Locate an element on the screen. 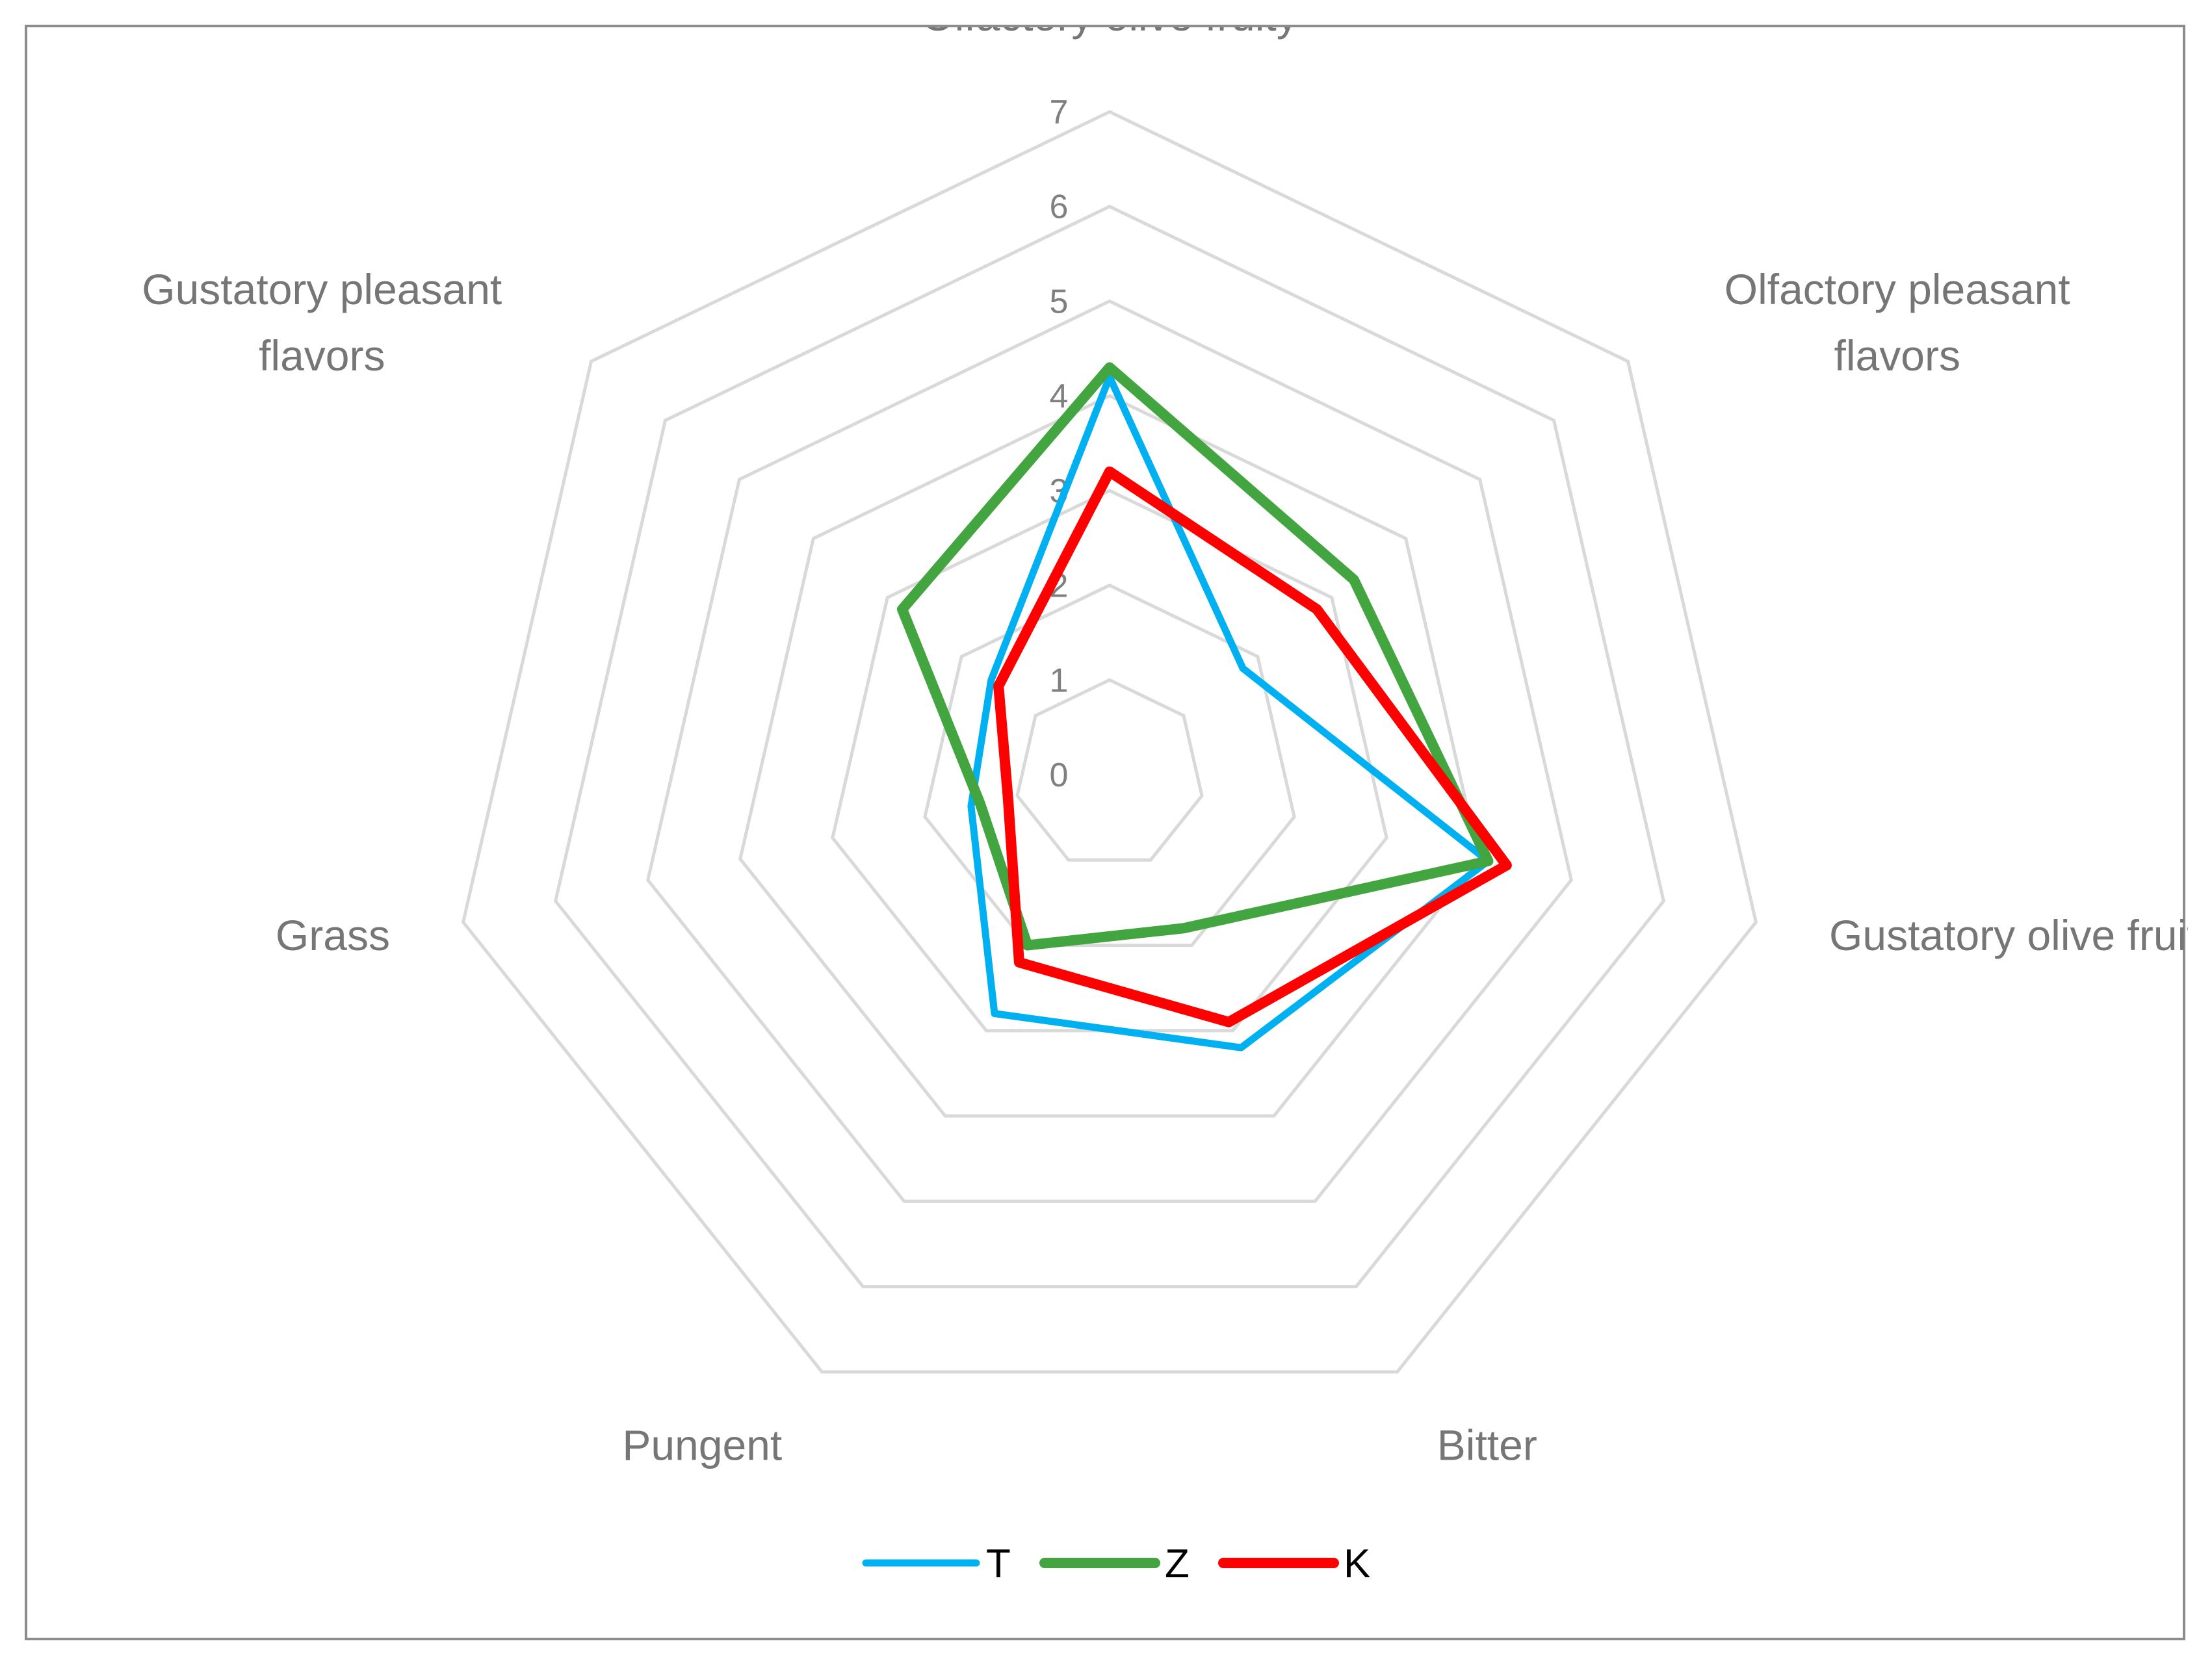  axis-label-line: Gustatory olive fruity is located at coordinates (2008, 935).